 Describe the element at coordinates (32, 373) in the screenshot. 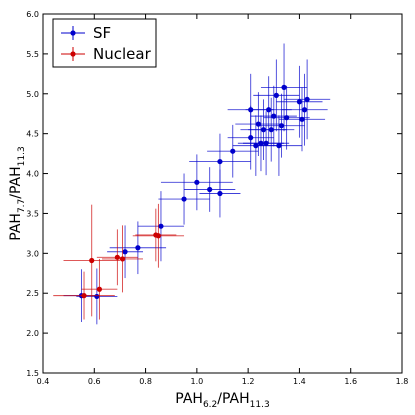

I see `y-tick-label: 1.5` at that location.